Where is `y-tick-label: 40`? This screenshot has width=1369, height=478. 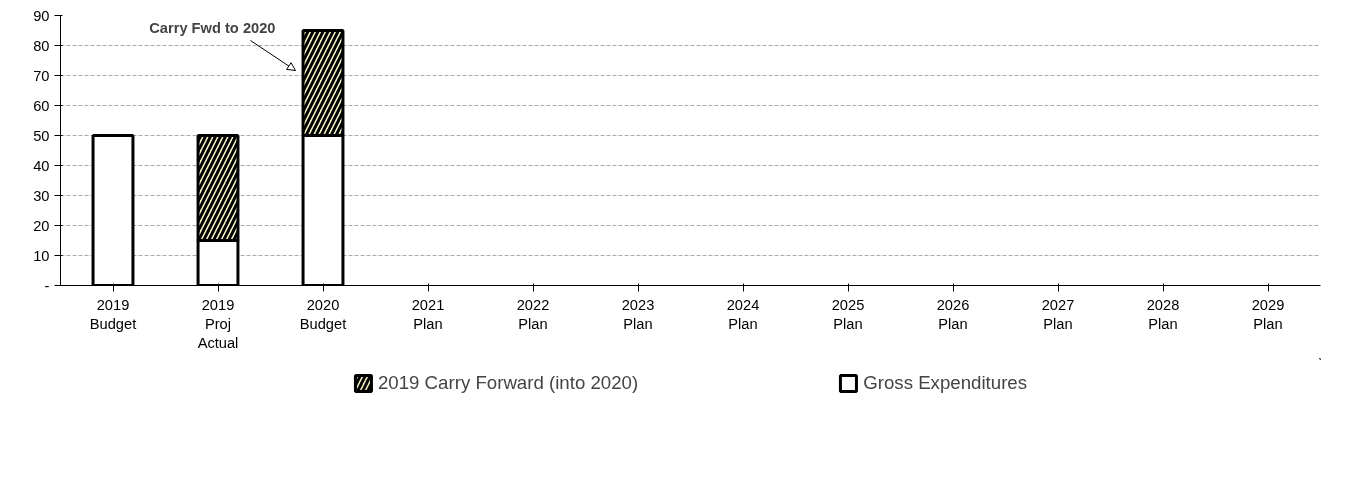
y-tick-label: 40 is located at coordinates (41, 165).